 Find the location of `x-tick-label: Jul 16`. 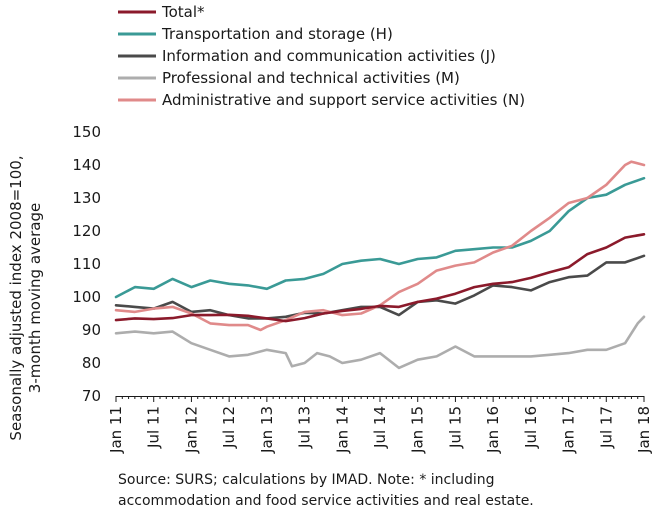

x-tick-label: Jul 16 is located at coordinates (531, 427).